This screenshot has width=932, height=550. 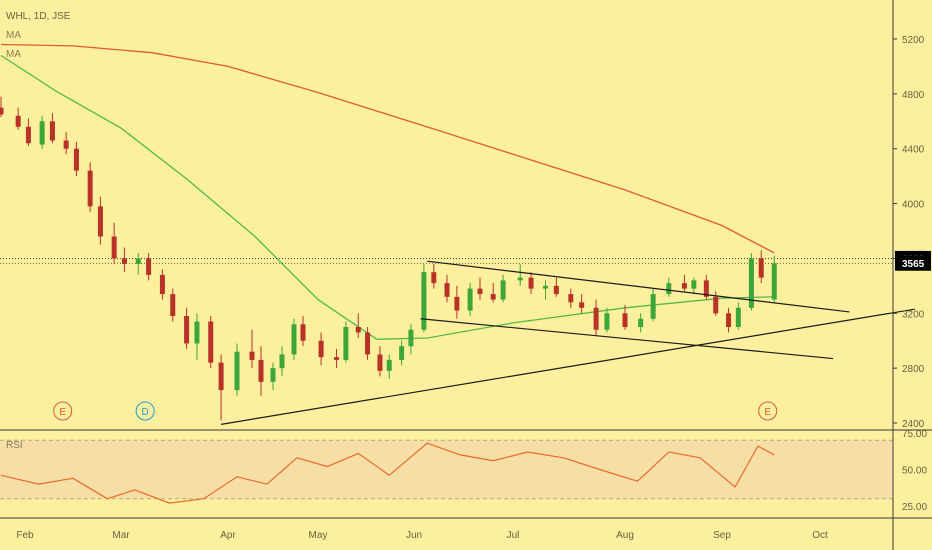 What do you see at coordinates (913, 369) in the screenshot?
I see `price-tick-label: 2800` at bounding box center [913, 369].